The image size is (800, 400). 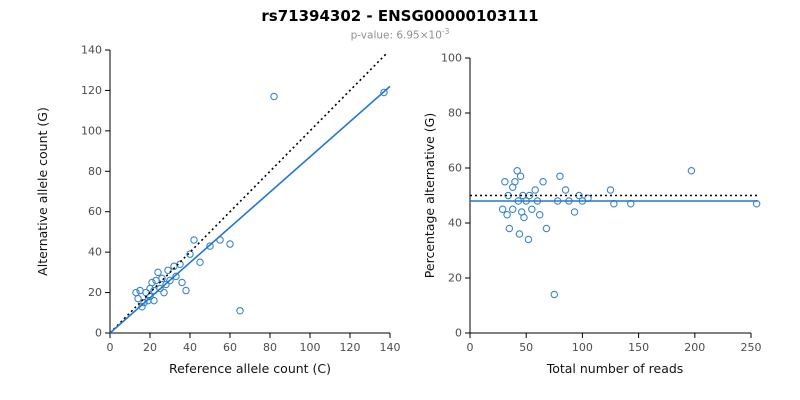 What do you see at coordinates (350, 347) in the screenshot?
I see `x-tick-label: 120` at bounding box center [350, 347].